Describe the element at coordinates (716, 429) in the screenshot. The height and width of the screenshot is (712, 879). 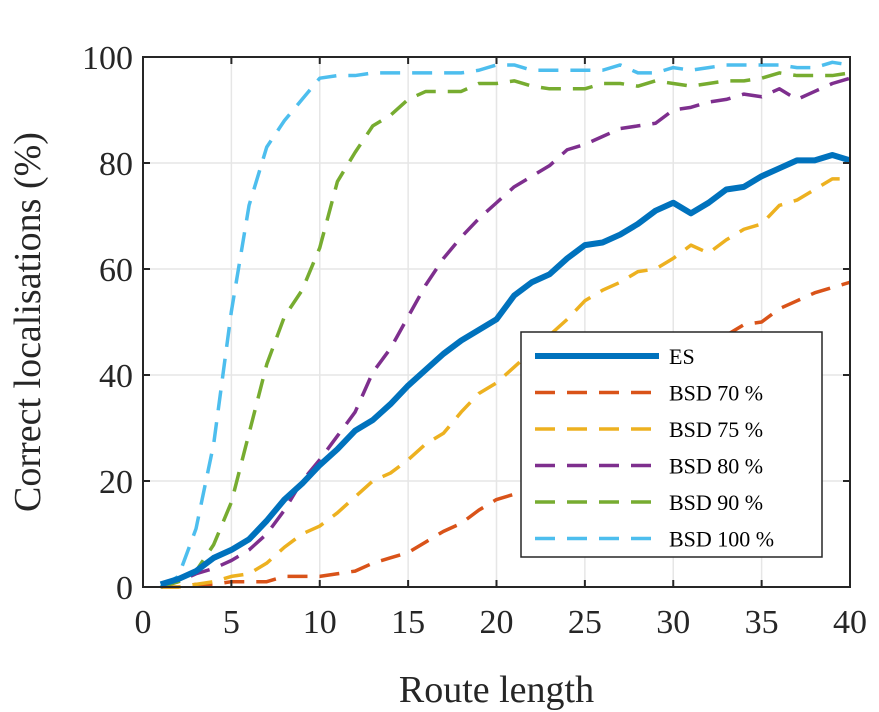
I see `legend-label-bsd-75: BSD 75 %` at that location.